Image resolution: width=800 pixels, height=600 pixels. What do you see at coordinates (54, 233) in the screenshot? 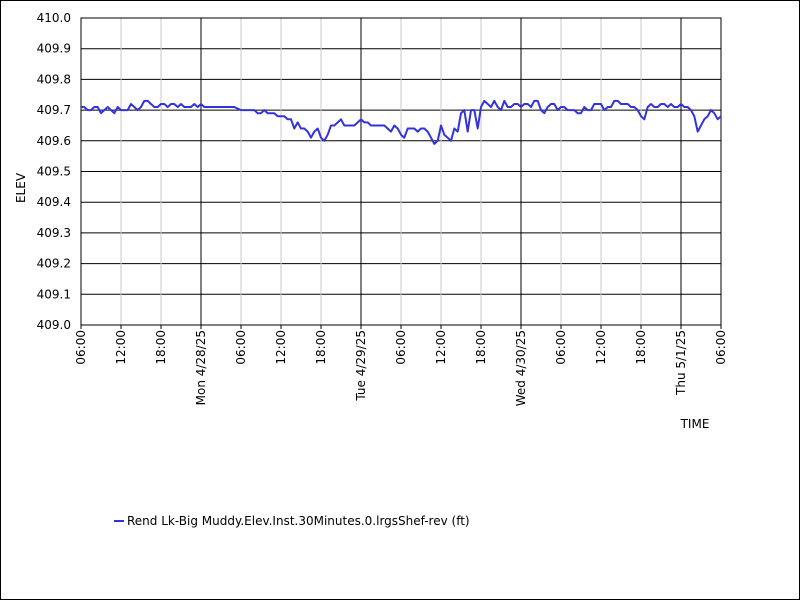
I see `y-tick-label: 409.3` at bounding box center [54, 233].